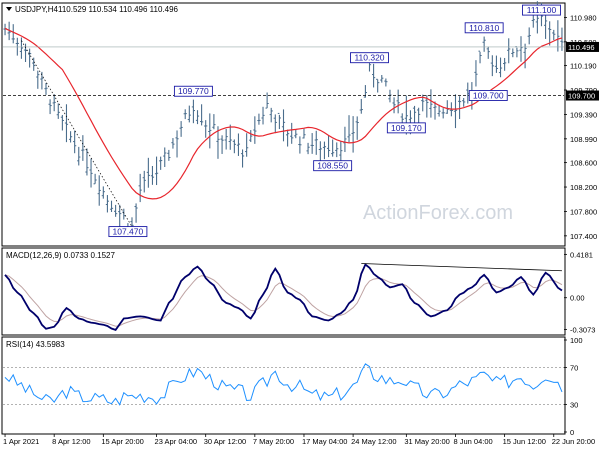 The width and height of the screenshot is (600, 455). I want to click on price-annotation-label: 110.320, so click(369, 58).